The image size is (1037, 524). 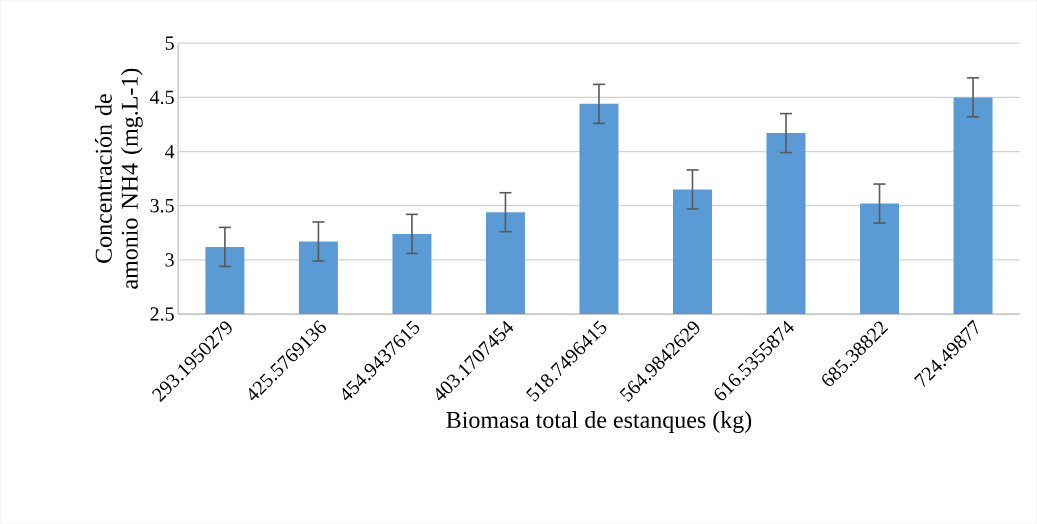 I want to click on y-tick-label: 5, so click(x=169, y=43).